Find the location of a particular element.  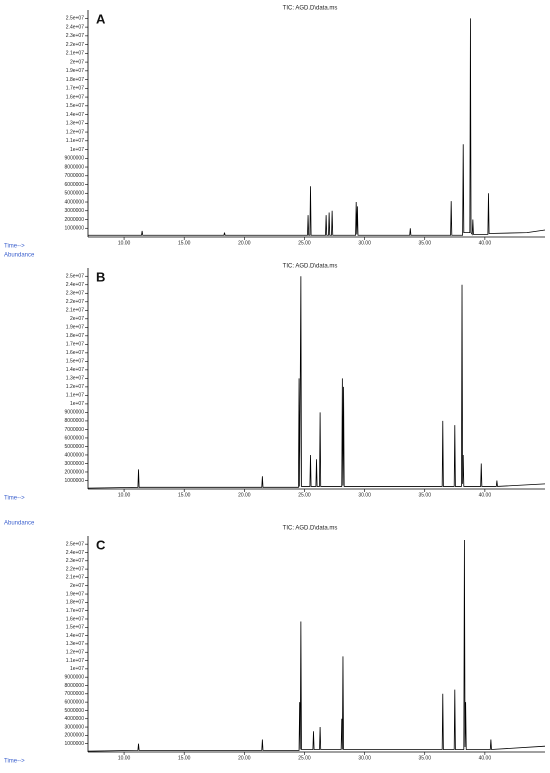

y-tick-label: 3000000 is located at coordinates (75, 211).